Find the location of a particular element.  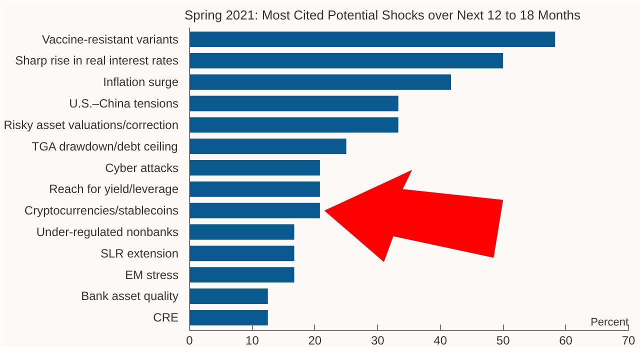

y-tick-label: CRE is located at coordinates (166, 317).